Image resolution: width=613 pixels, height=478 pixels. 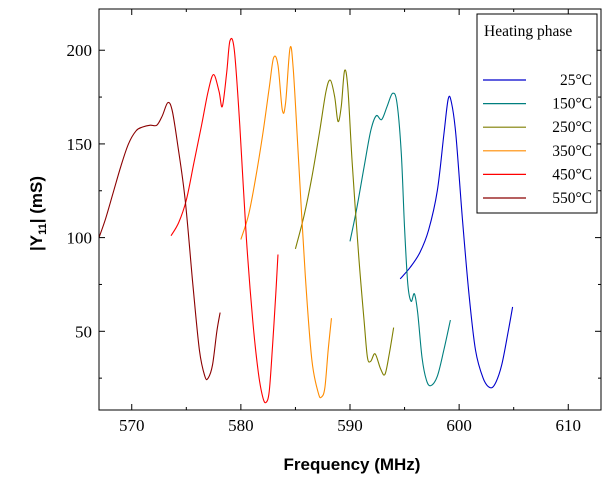 I want to click on legend-box, so click(x=537, y=113).